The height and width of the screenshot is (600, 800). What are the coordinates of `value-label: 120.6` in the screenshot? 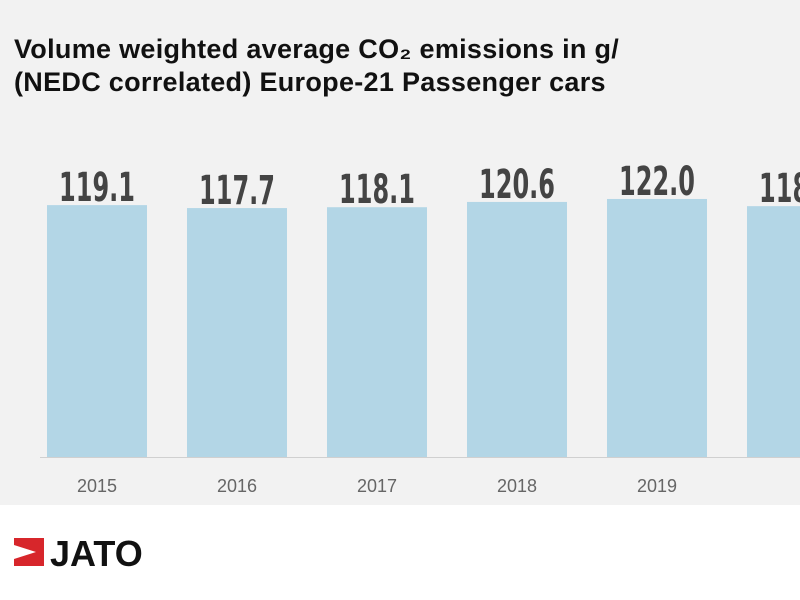 It's located at (517, 183).